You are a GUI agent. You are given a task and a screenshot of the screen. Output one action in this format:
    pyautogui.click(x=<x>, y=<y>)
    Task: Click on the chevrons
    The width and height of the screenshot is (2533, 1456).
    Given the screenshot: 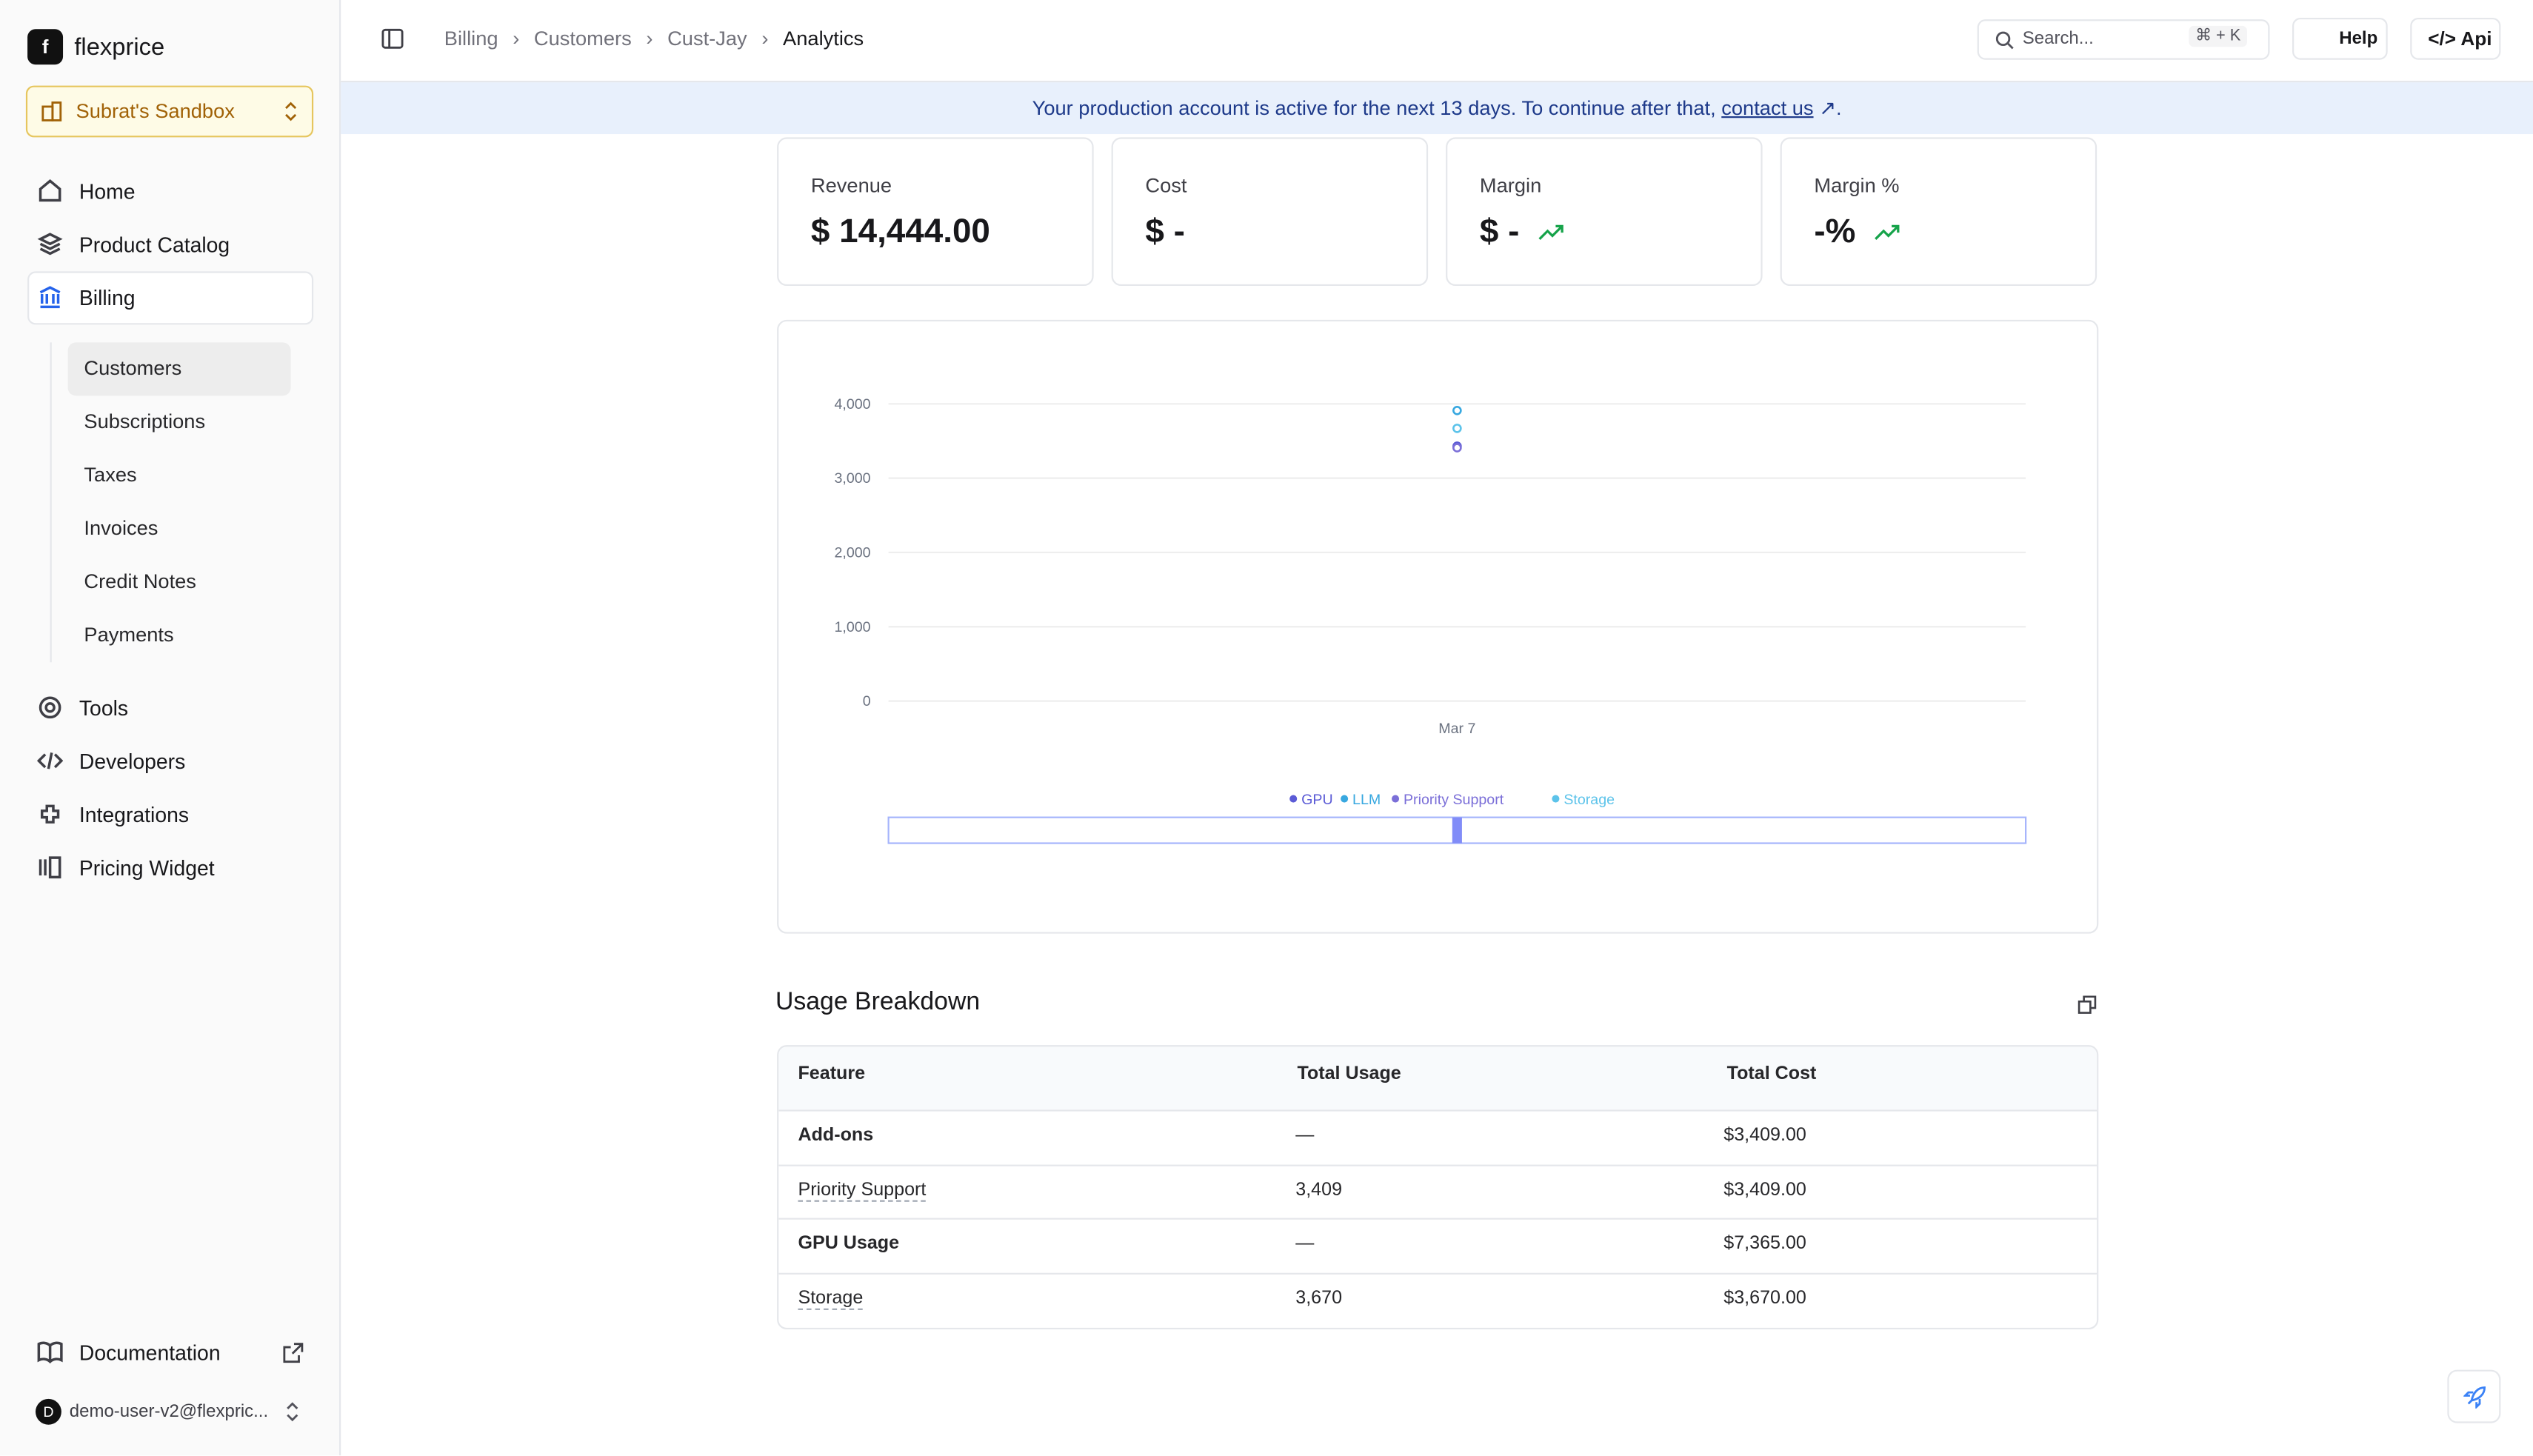 What is the action you would take?
    pyautogui.click(x=292, y=1412)
    